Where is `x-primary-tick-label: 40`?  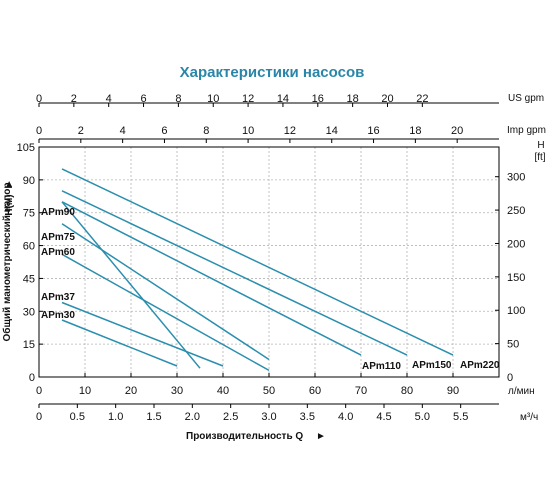 x-primary-tick-label: 40 is located at coordinates (223, 391).